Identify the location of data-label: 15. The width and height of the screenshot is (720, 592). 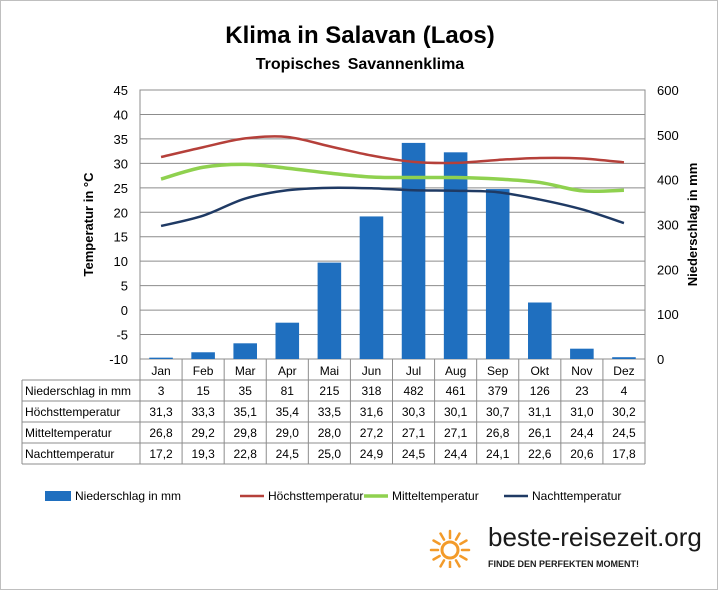
(203, 391).